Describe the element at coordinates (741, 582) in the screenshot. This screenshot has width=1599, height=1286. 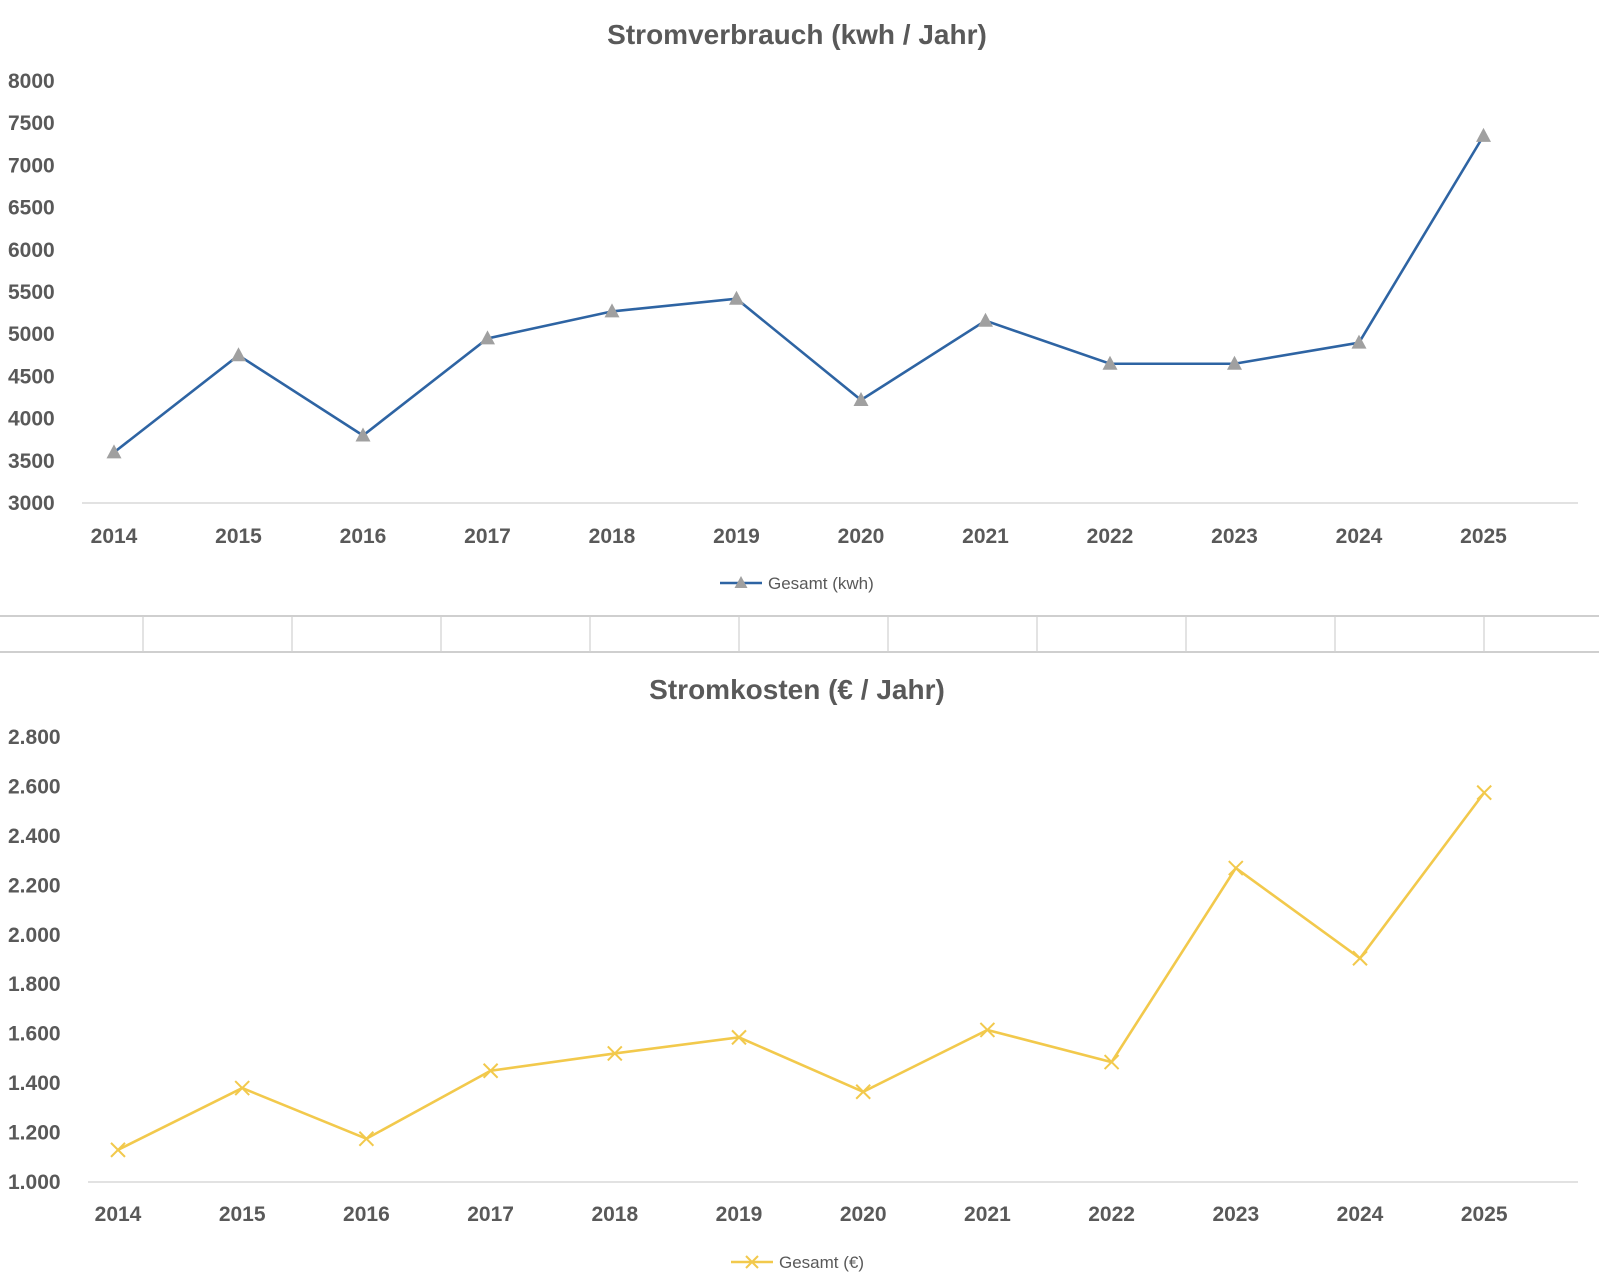
I see `legend-marker-triangle` at that location.